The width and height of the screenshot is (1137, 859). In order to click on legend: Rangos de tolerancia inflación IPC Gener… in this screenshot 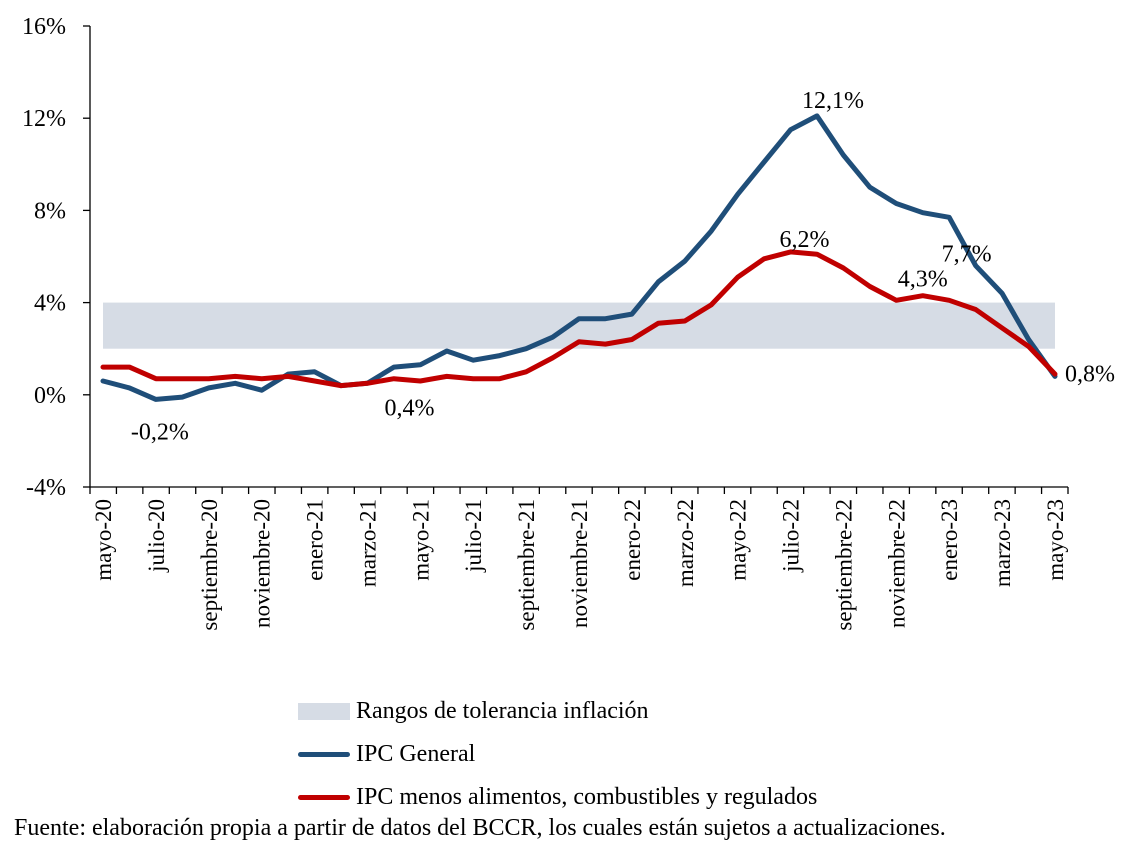, I will do `click(557, 754)`.